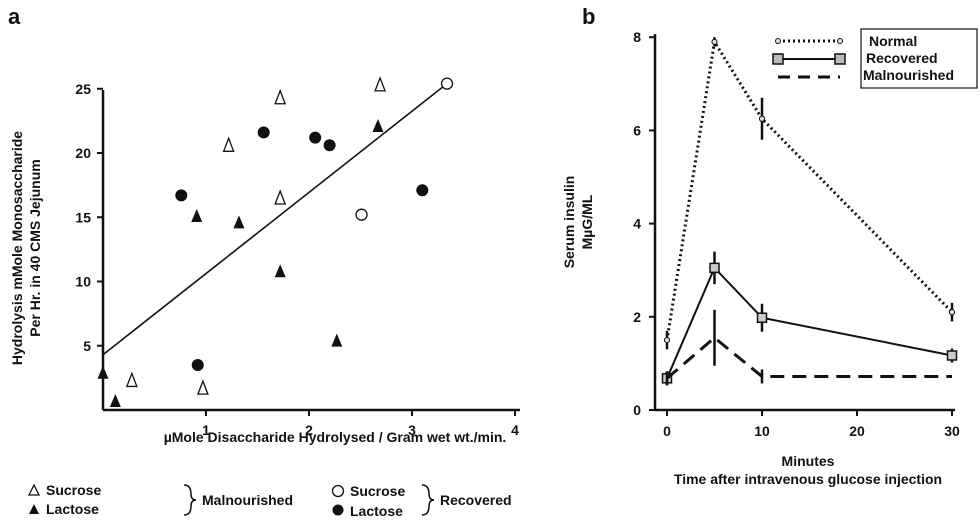 The height and width of the screenshot is (528, 980). What do you see at coordinates (637, 410) in the screenshot?
I see `y-tick-label: 0` at bounding box center [637, 410].